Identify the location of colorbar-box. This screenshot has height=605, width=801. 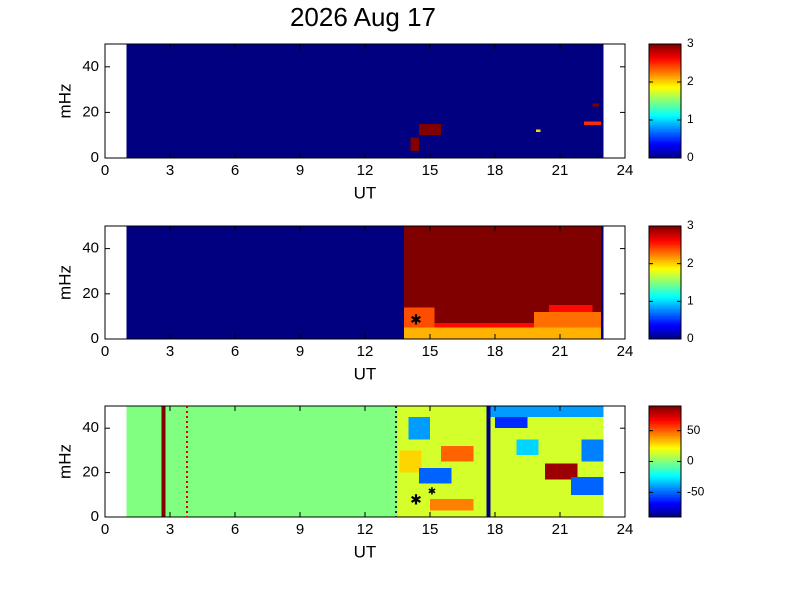
(665, 101).